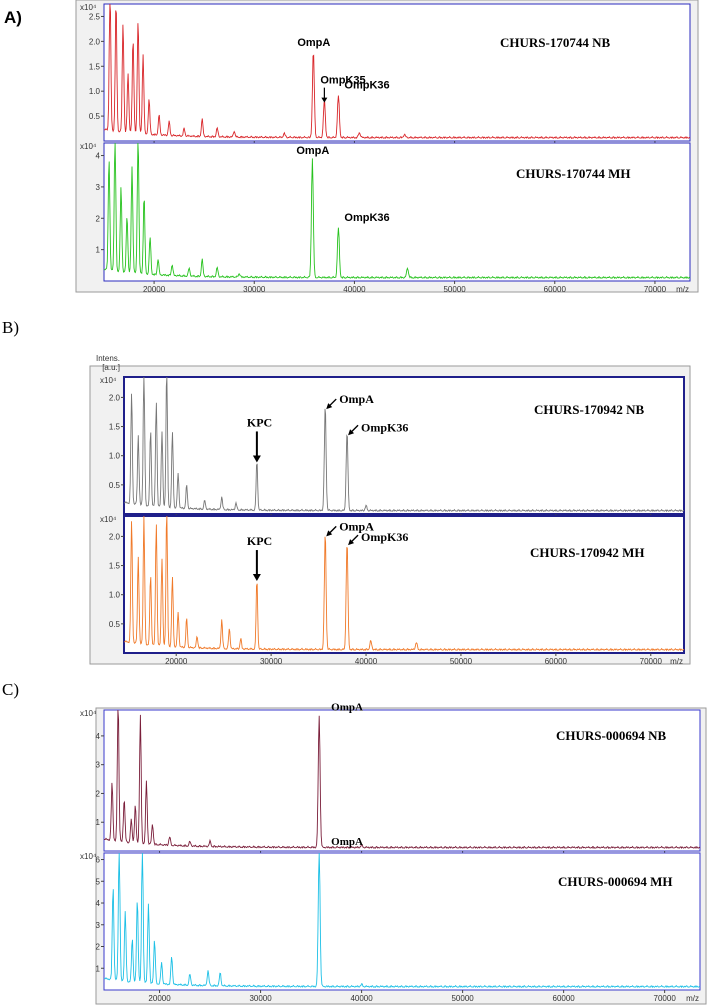 The image size is (708, 1006). I want to click on spectrum-title: CHURS-170744 NB, so click(555, 42).